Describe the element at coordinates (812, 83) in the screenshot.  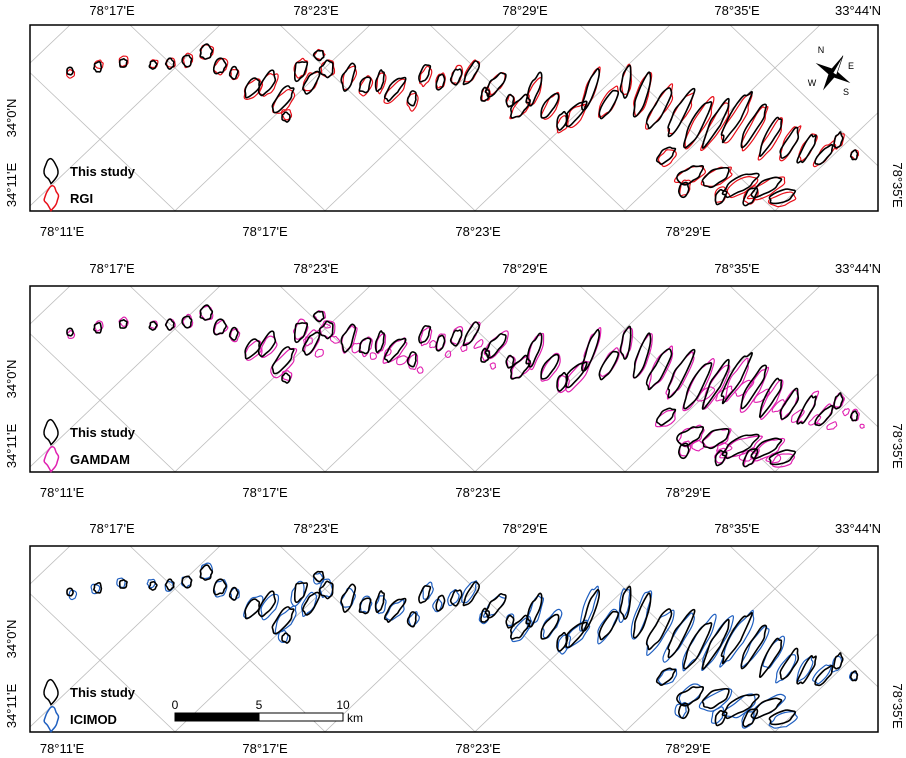
I see `compass-label-w: W` at that location.